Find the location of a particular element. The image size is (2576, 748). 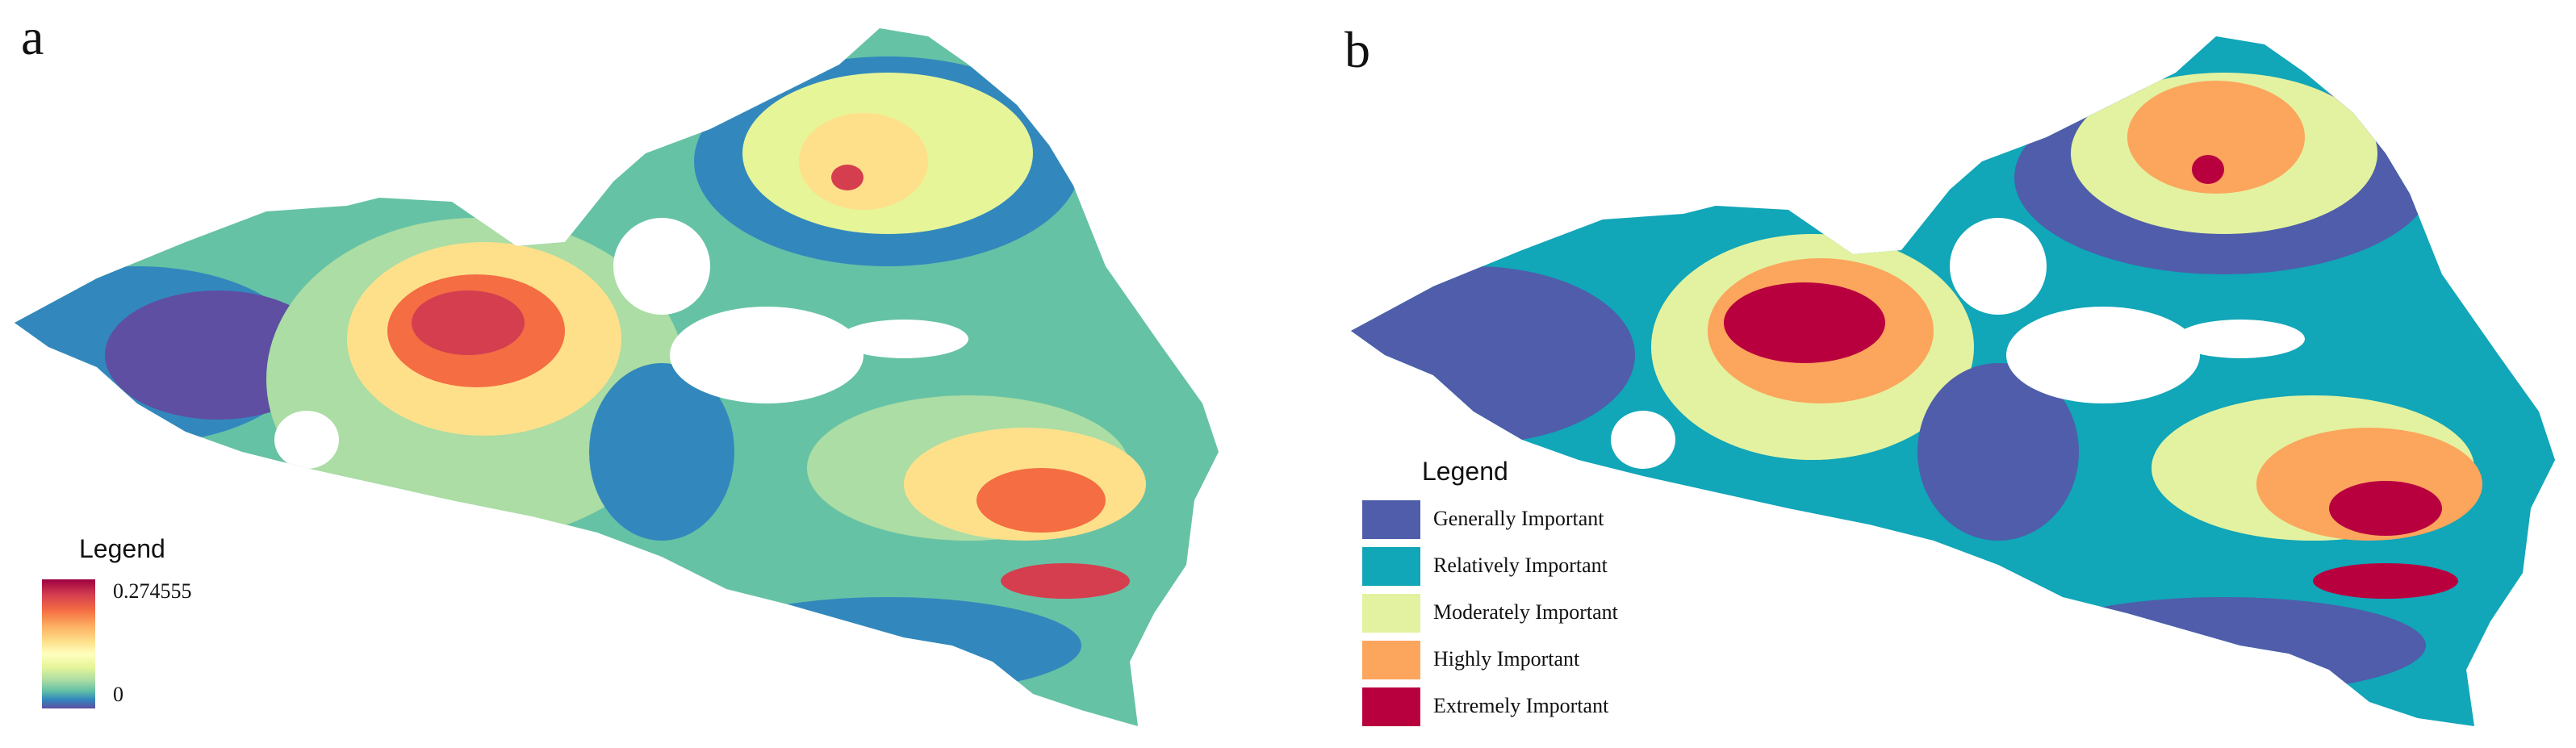

legend-label: Highly Important is located at coordinates (1506, 659).